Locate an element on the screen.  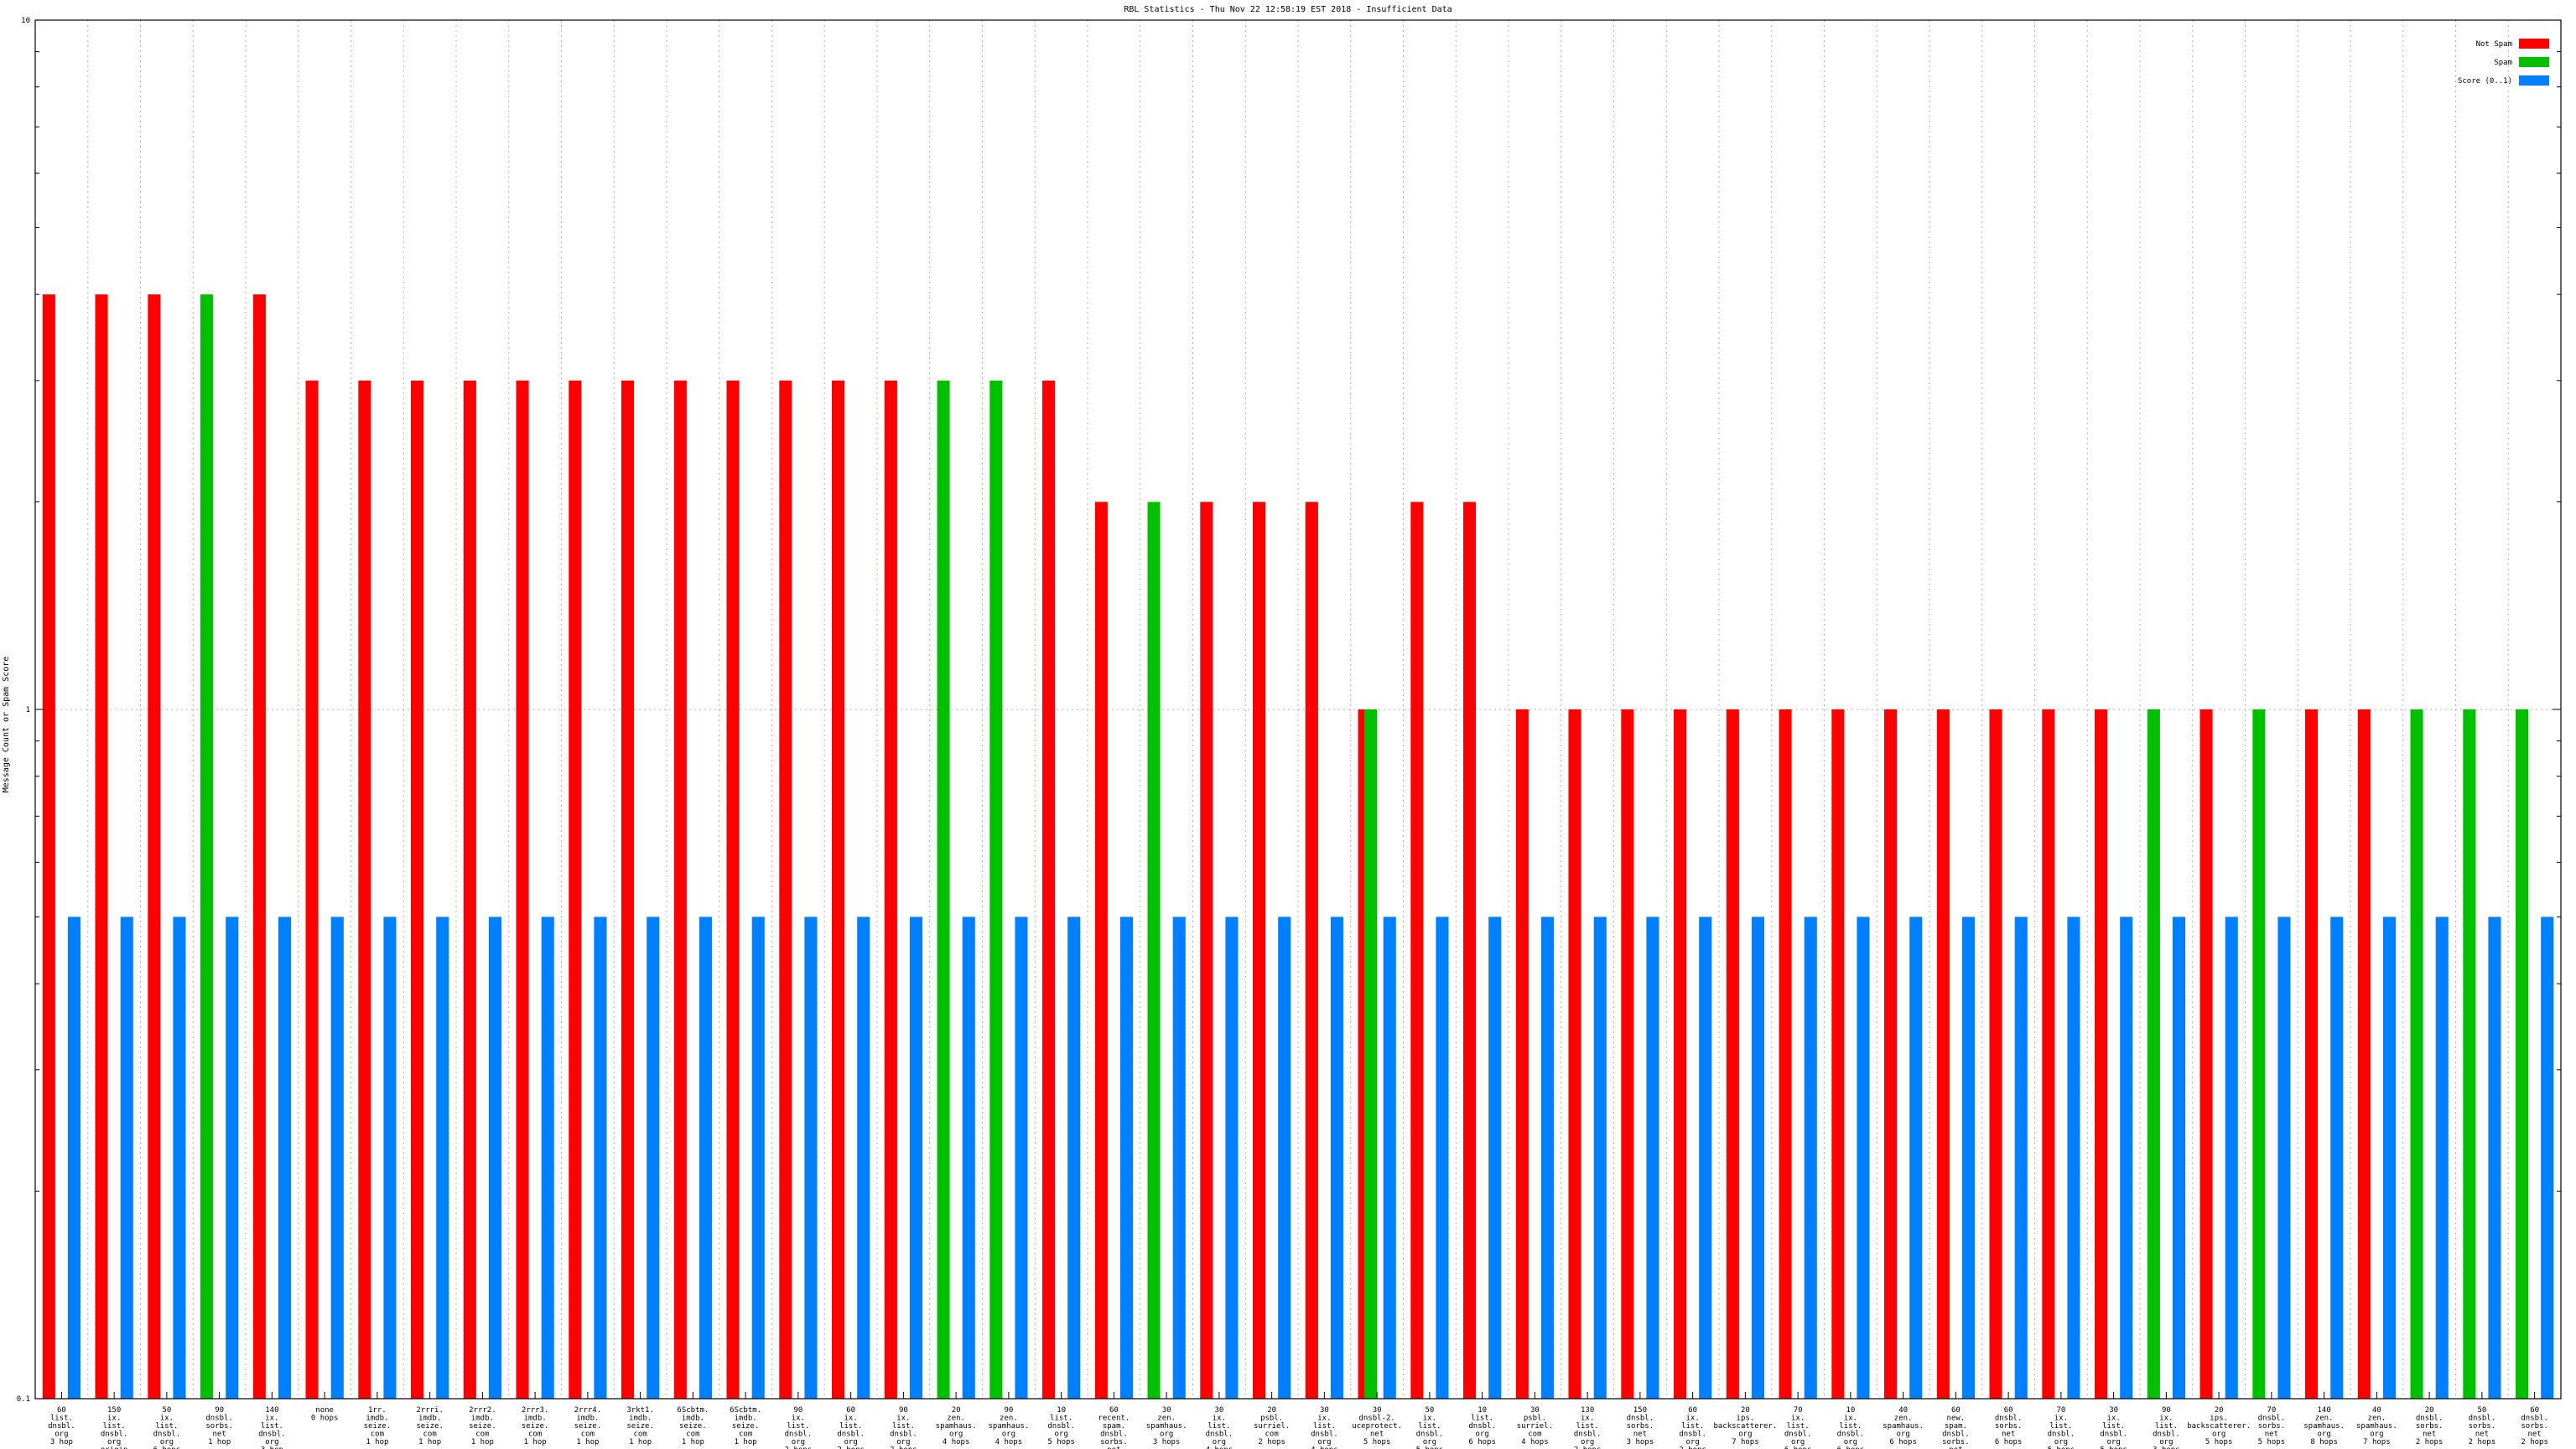
x-tick-label: 20 psbl. surriel. com 2 hops is located at coordinates (1272, 1426).